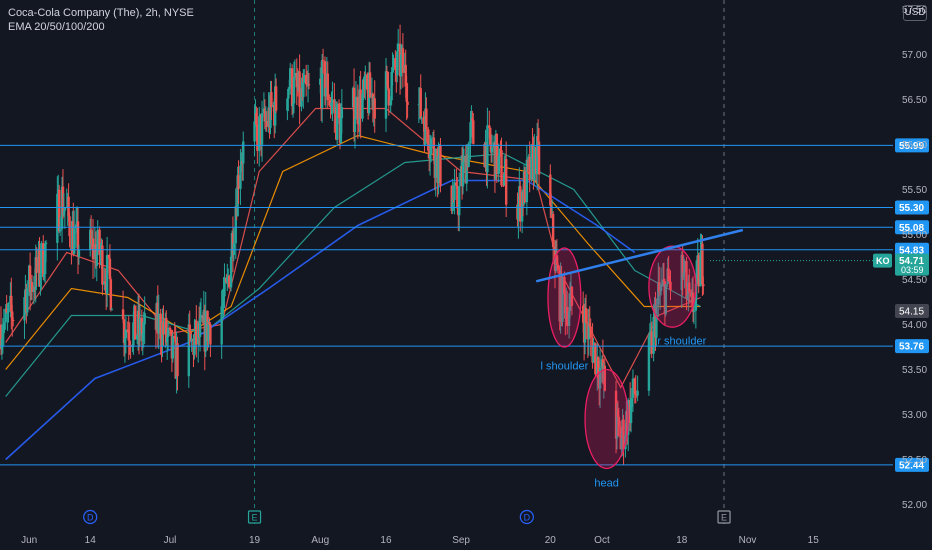  What do you see at coordinates (915, 13) in the screenshot?
I see `currency-button: USD` at bounding box center [915, 13].